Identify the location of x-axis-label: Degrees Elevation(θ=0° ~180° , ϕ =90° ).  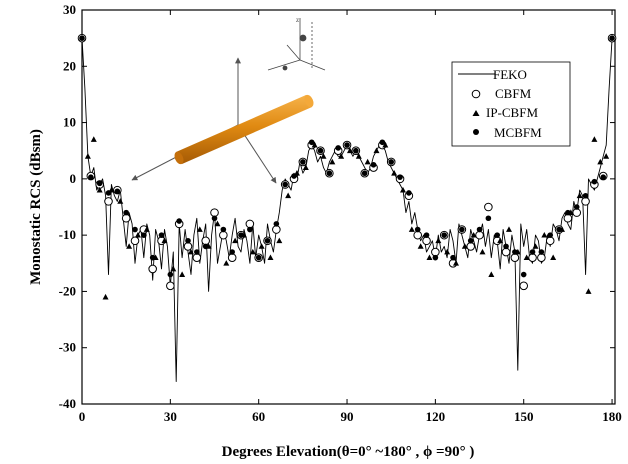
(348, 452).